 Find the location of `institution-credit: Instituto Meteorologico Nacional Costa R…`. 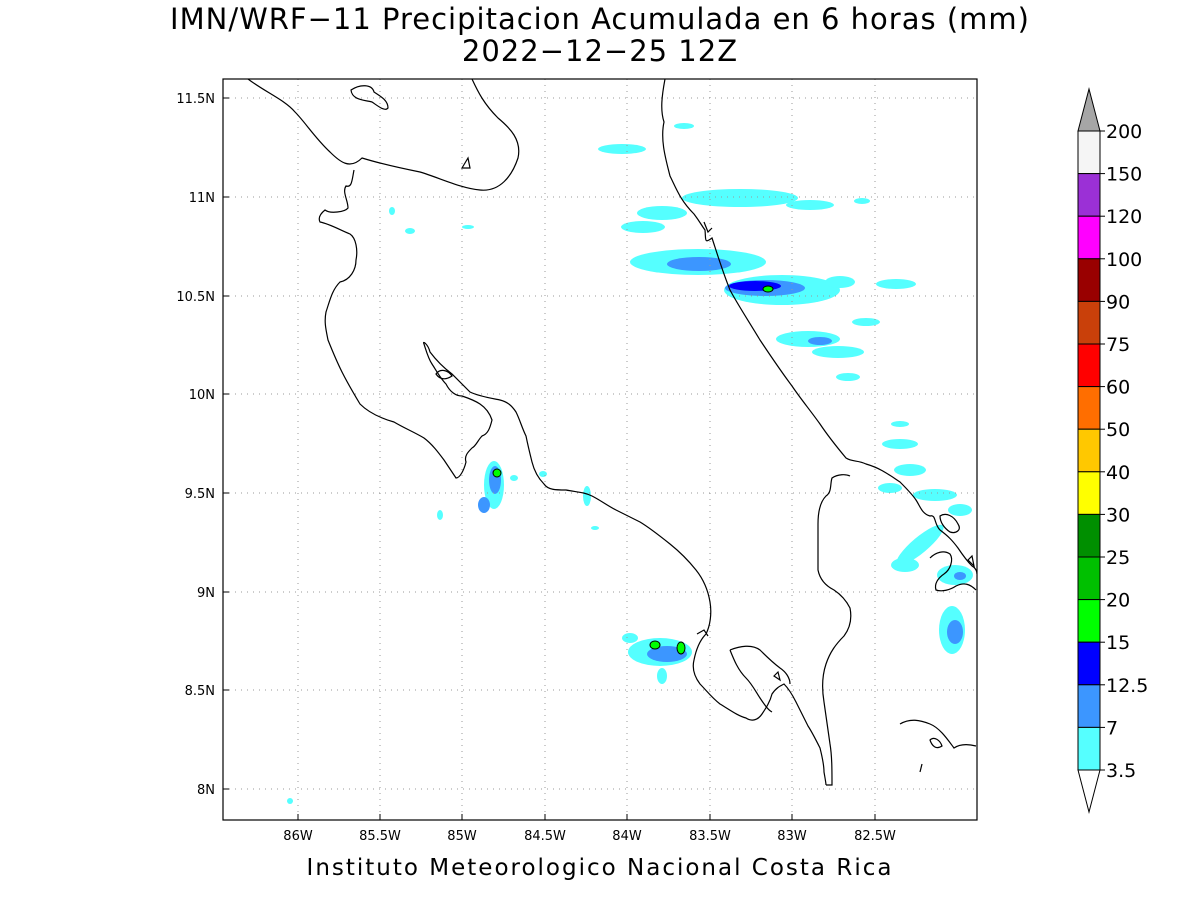

institution-credit: Instituto Meteorologico Nacional Costa R… is located at coordinates (600, 868).